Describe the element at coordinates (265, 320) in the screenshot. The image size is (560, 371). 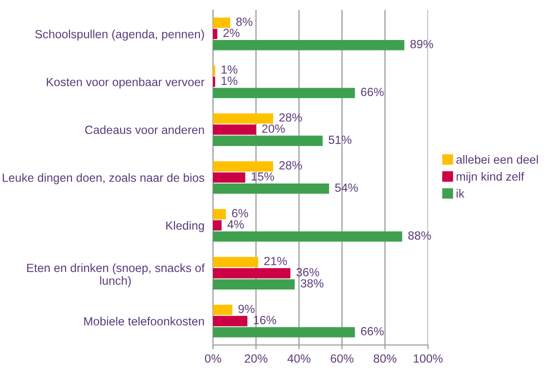
I see `data-label: 16%` at that location.